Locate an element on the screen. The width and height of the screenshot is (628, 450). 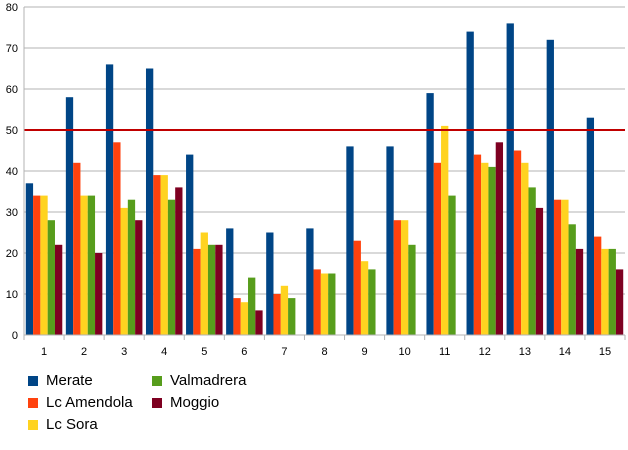
y-tick-label: 30 is located at coordinates (12, 213).